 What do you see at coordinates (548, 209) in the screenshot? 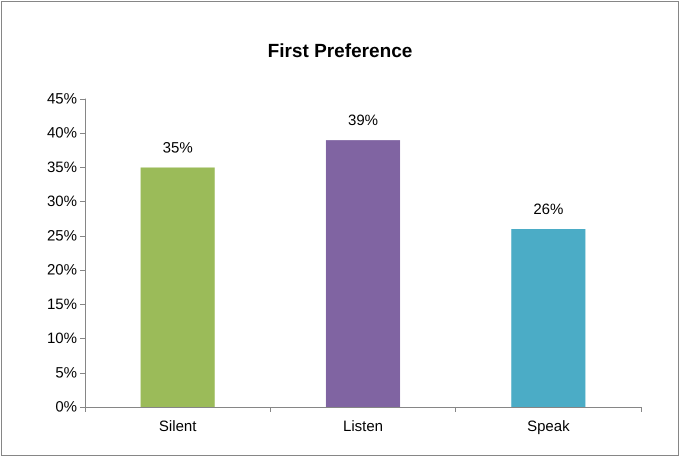
I see `data-label: 26%` at bounding box center [548, 209].